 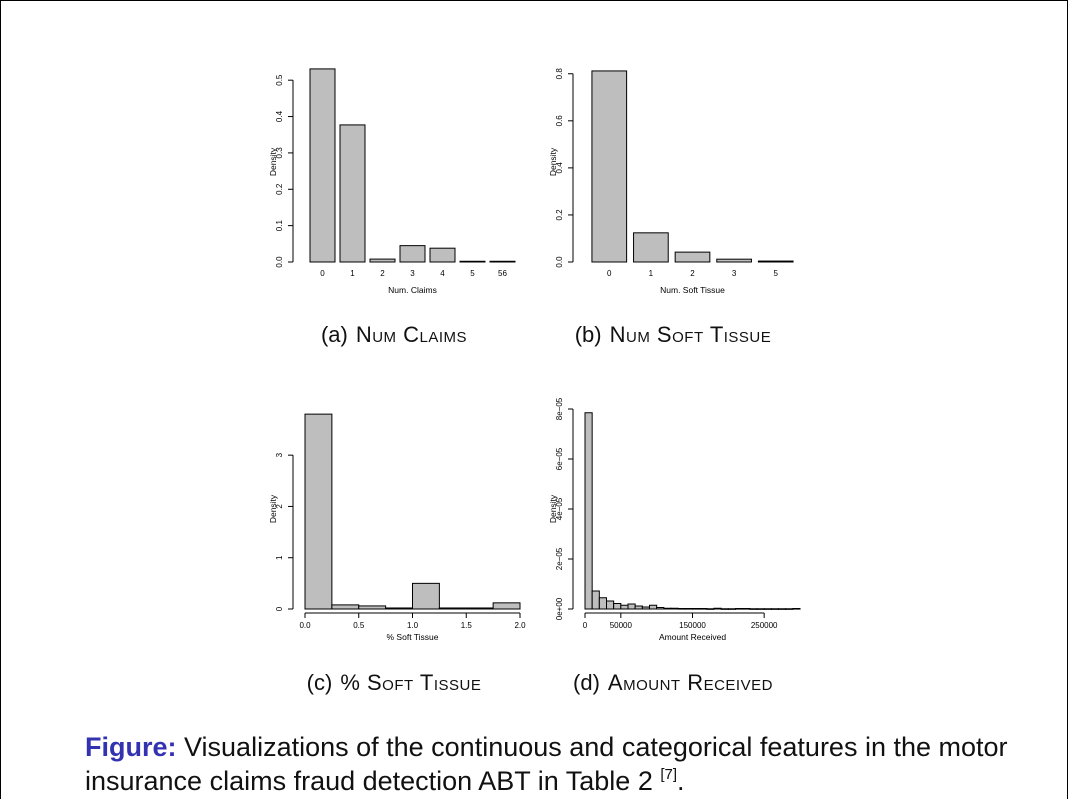 What do you see at coordinates (334, 334) in the screenshot?
I see `subcaption-a-label: (a)` at bounding box center [334, 334].